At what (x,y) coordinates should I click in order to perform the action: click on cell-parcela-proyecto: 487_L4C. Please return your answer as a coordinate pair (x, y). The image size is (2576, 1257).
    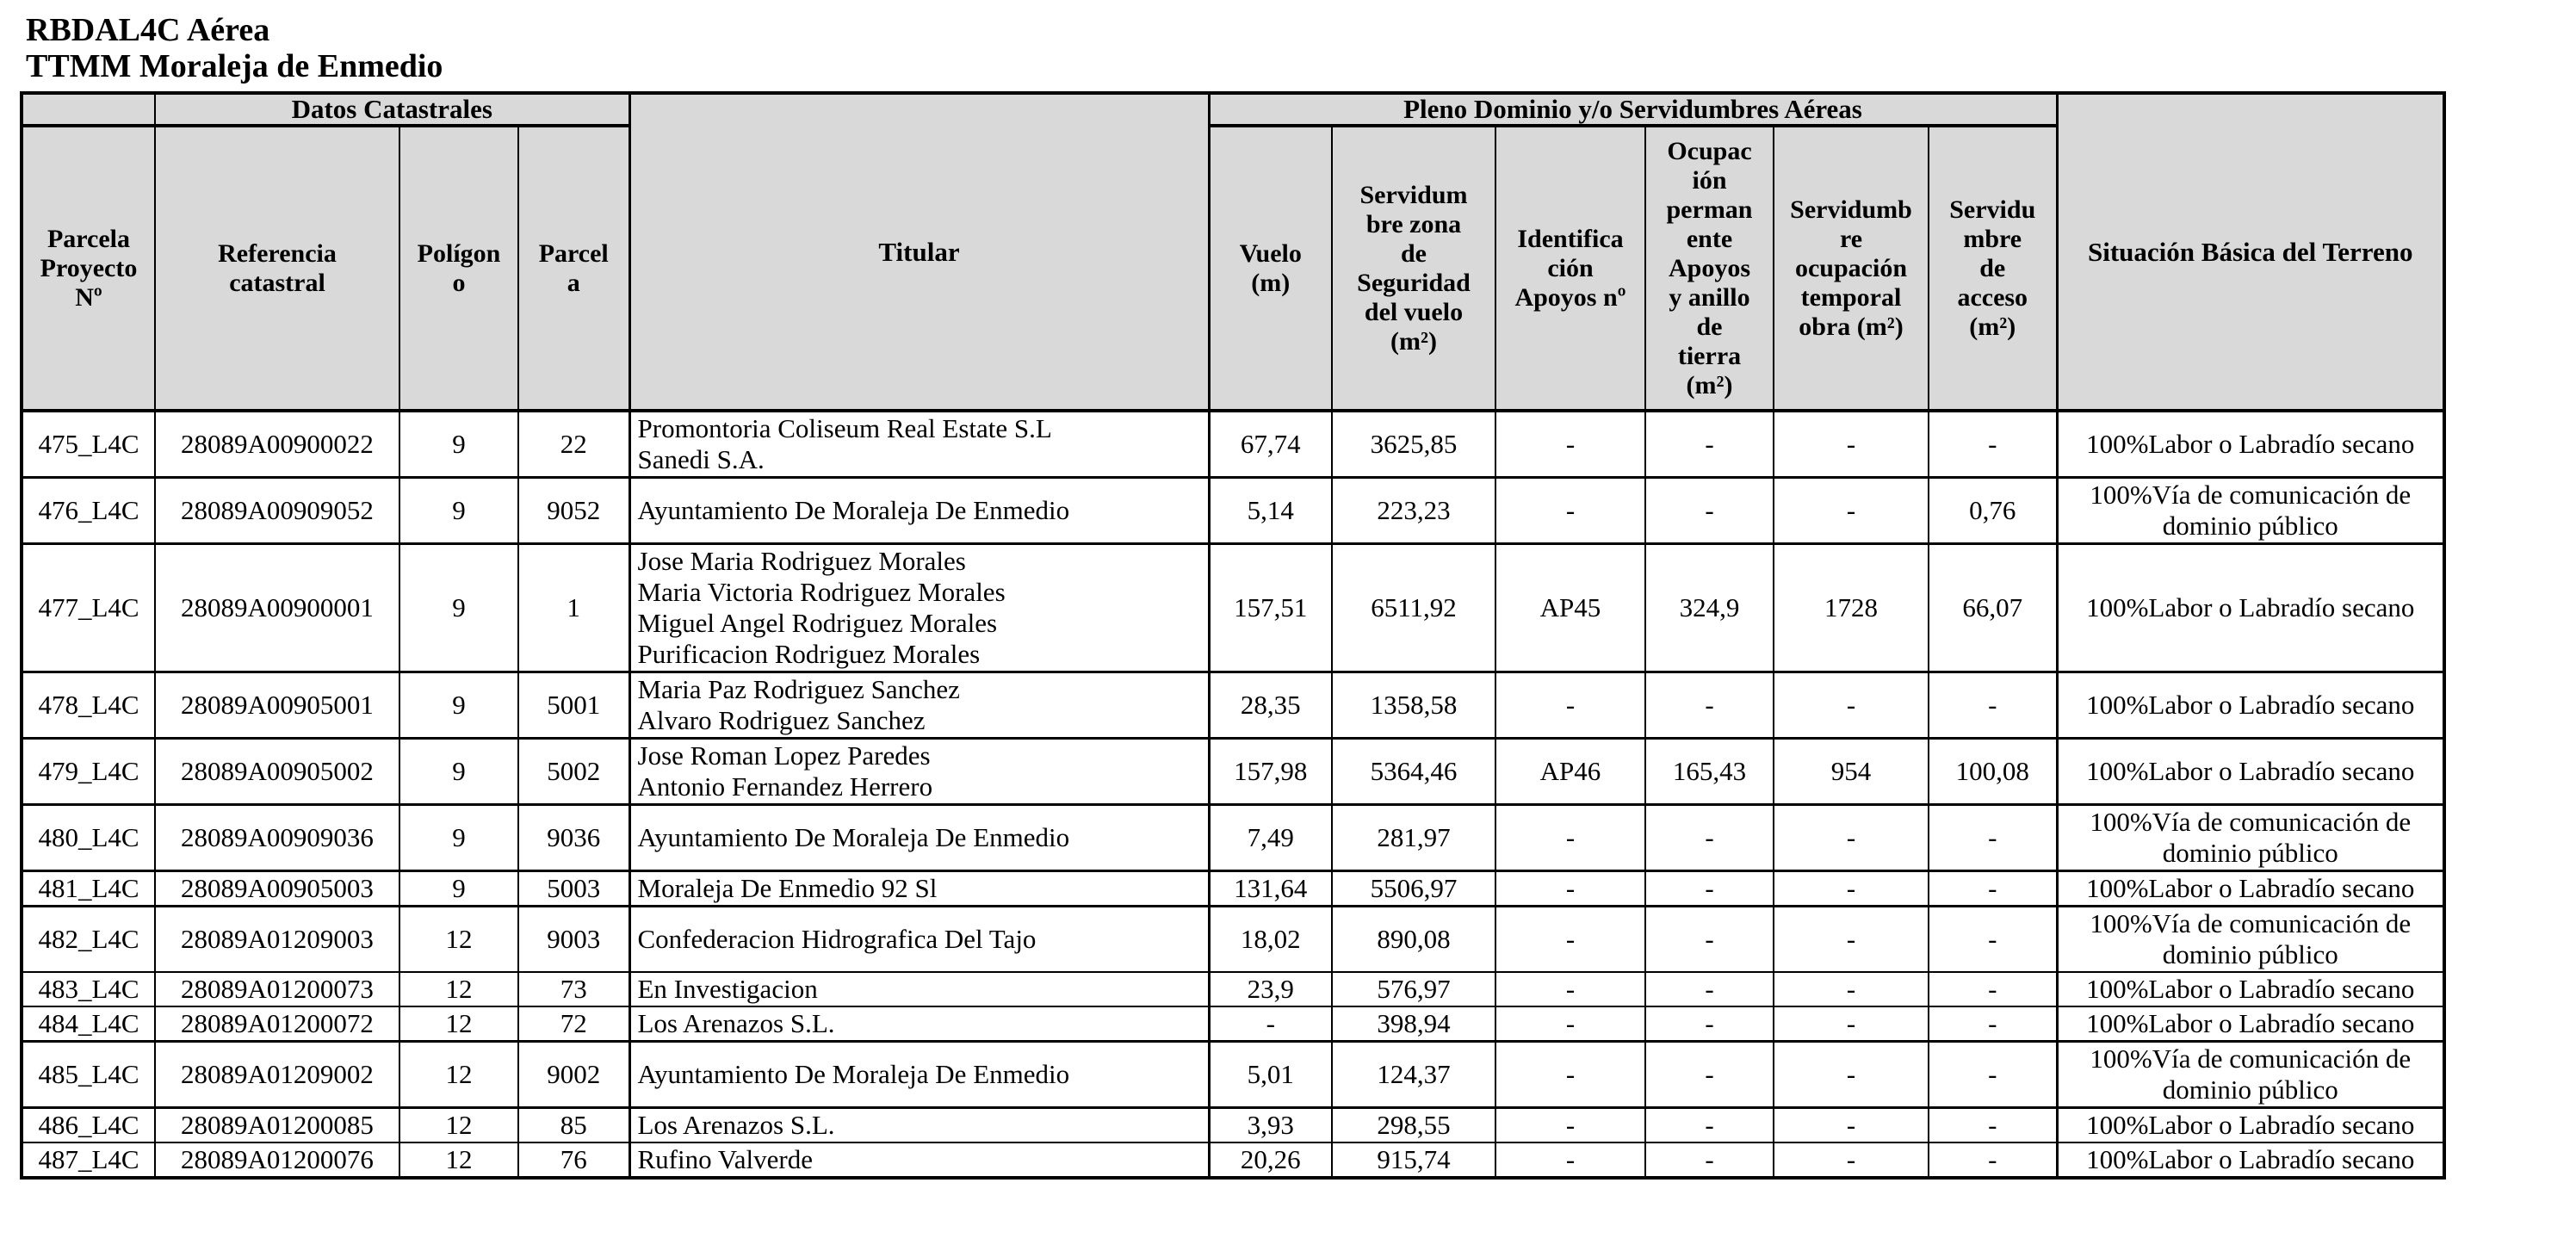
    Looking at the image, I should click on (88, 1160).